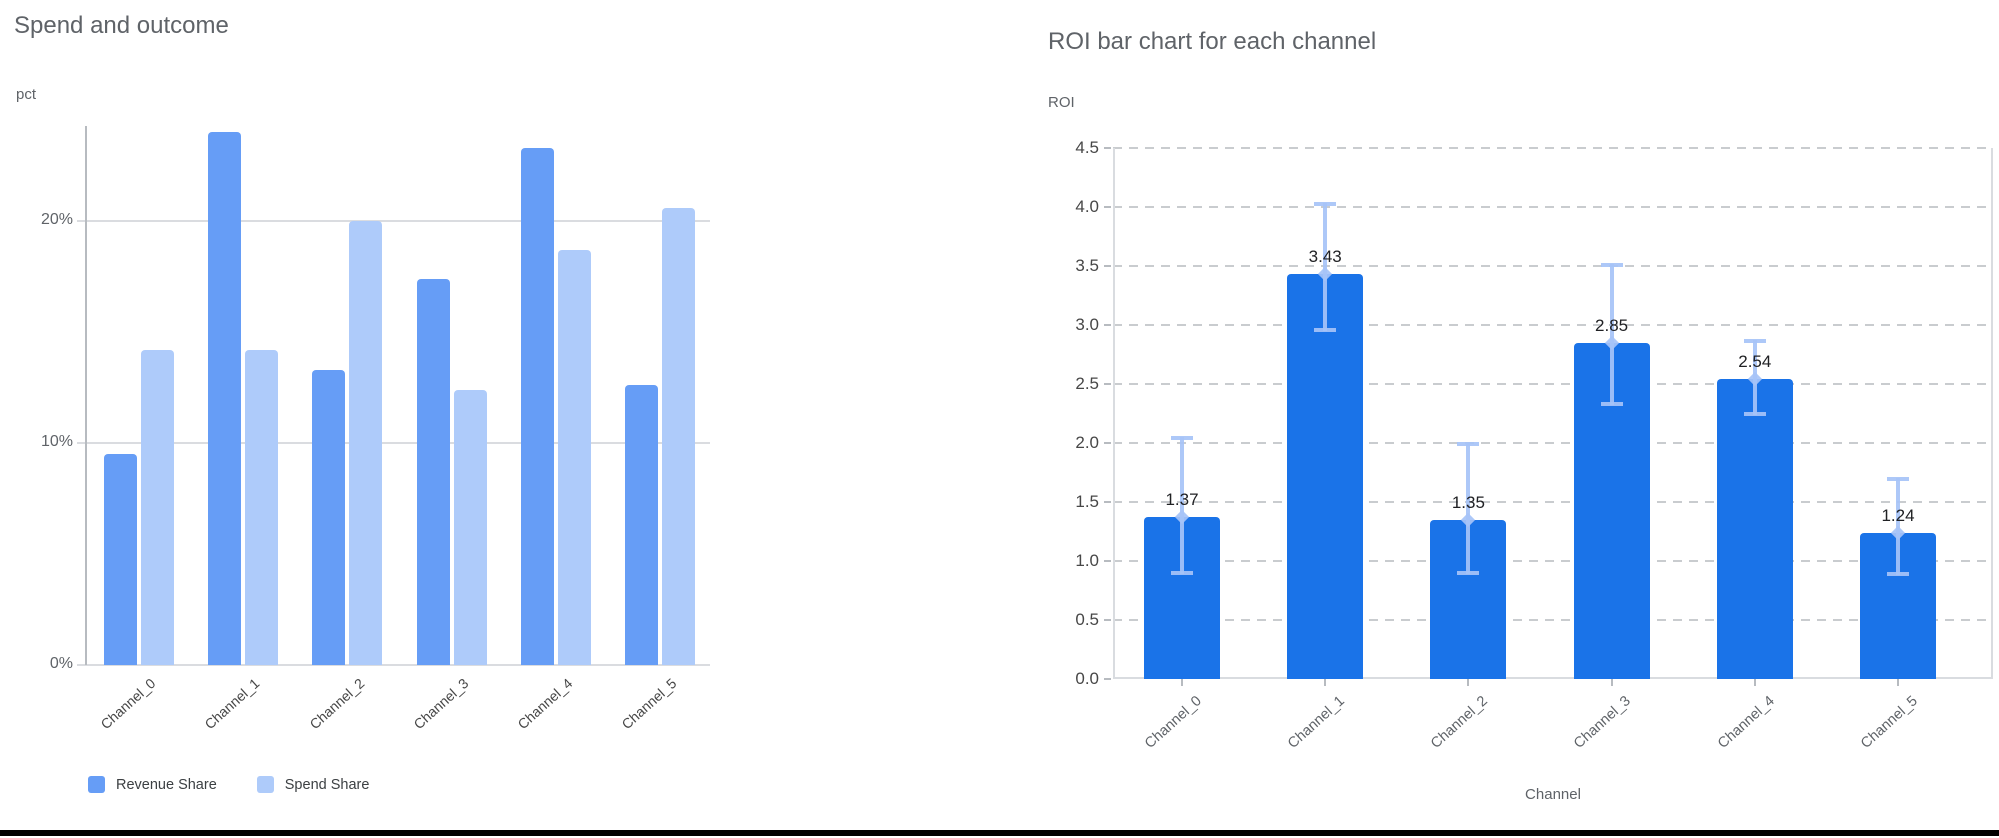 This screenshot has width=1999, height=838. I want to click on right-gridline-3.5, so click(1553, 266).